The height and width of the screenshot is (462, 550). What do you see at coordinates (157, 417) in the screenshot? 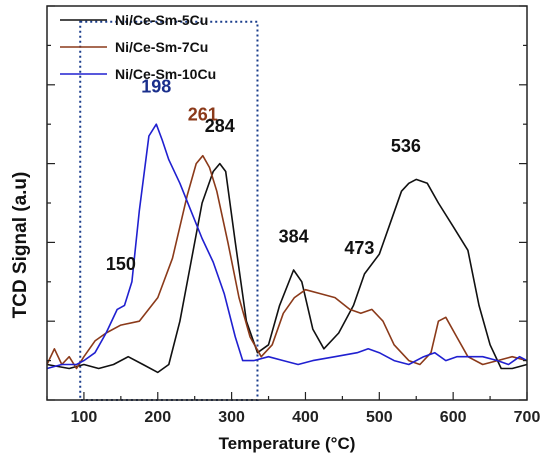
I see `x-tick-label: 200` at bounding box center [157, 417].